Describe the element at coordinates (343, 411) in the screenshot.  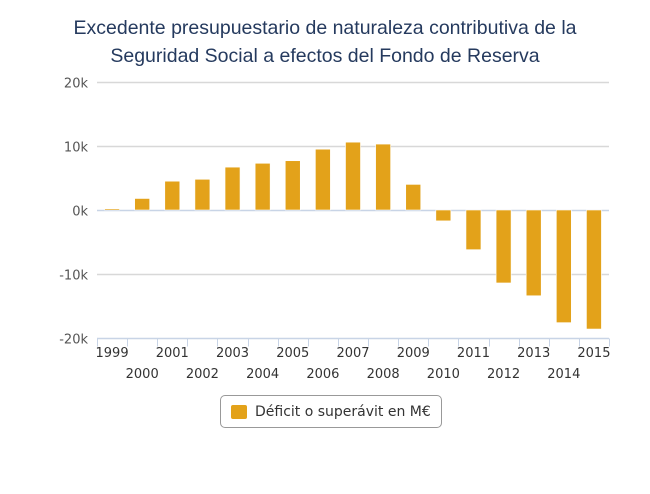
I see `legend-label: Déficit o superávit en M€` at that location.